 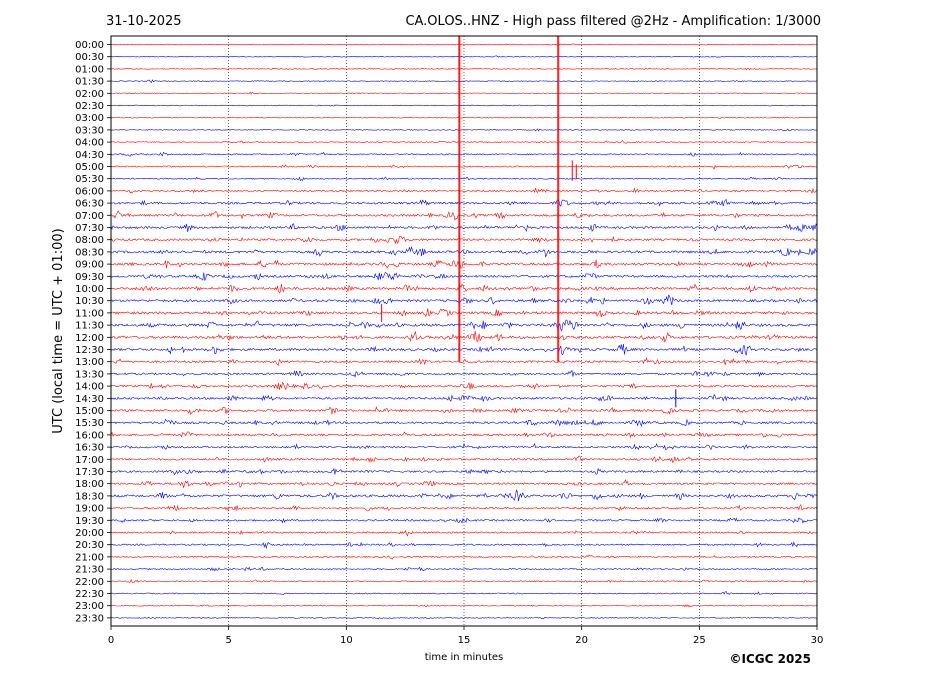 What do you see at coordinates (89, 472) in the screenshot?
I see `y-tick-label: 17:30` at bounding box center [89, 472].